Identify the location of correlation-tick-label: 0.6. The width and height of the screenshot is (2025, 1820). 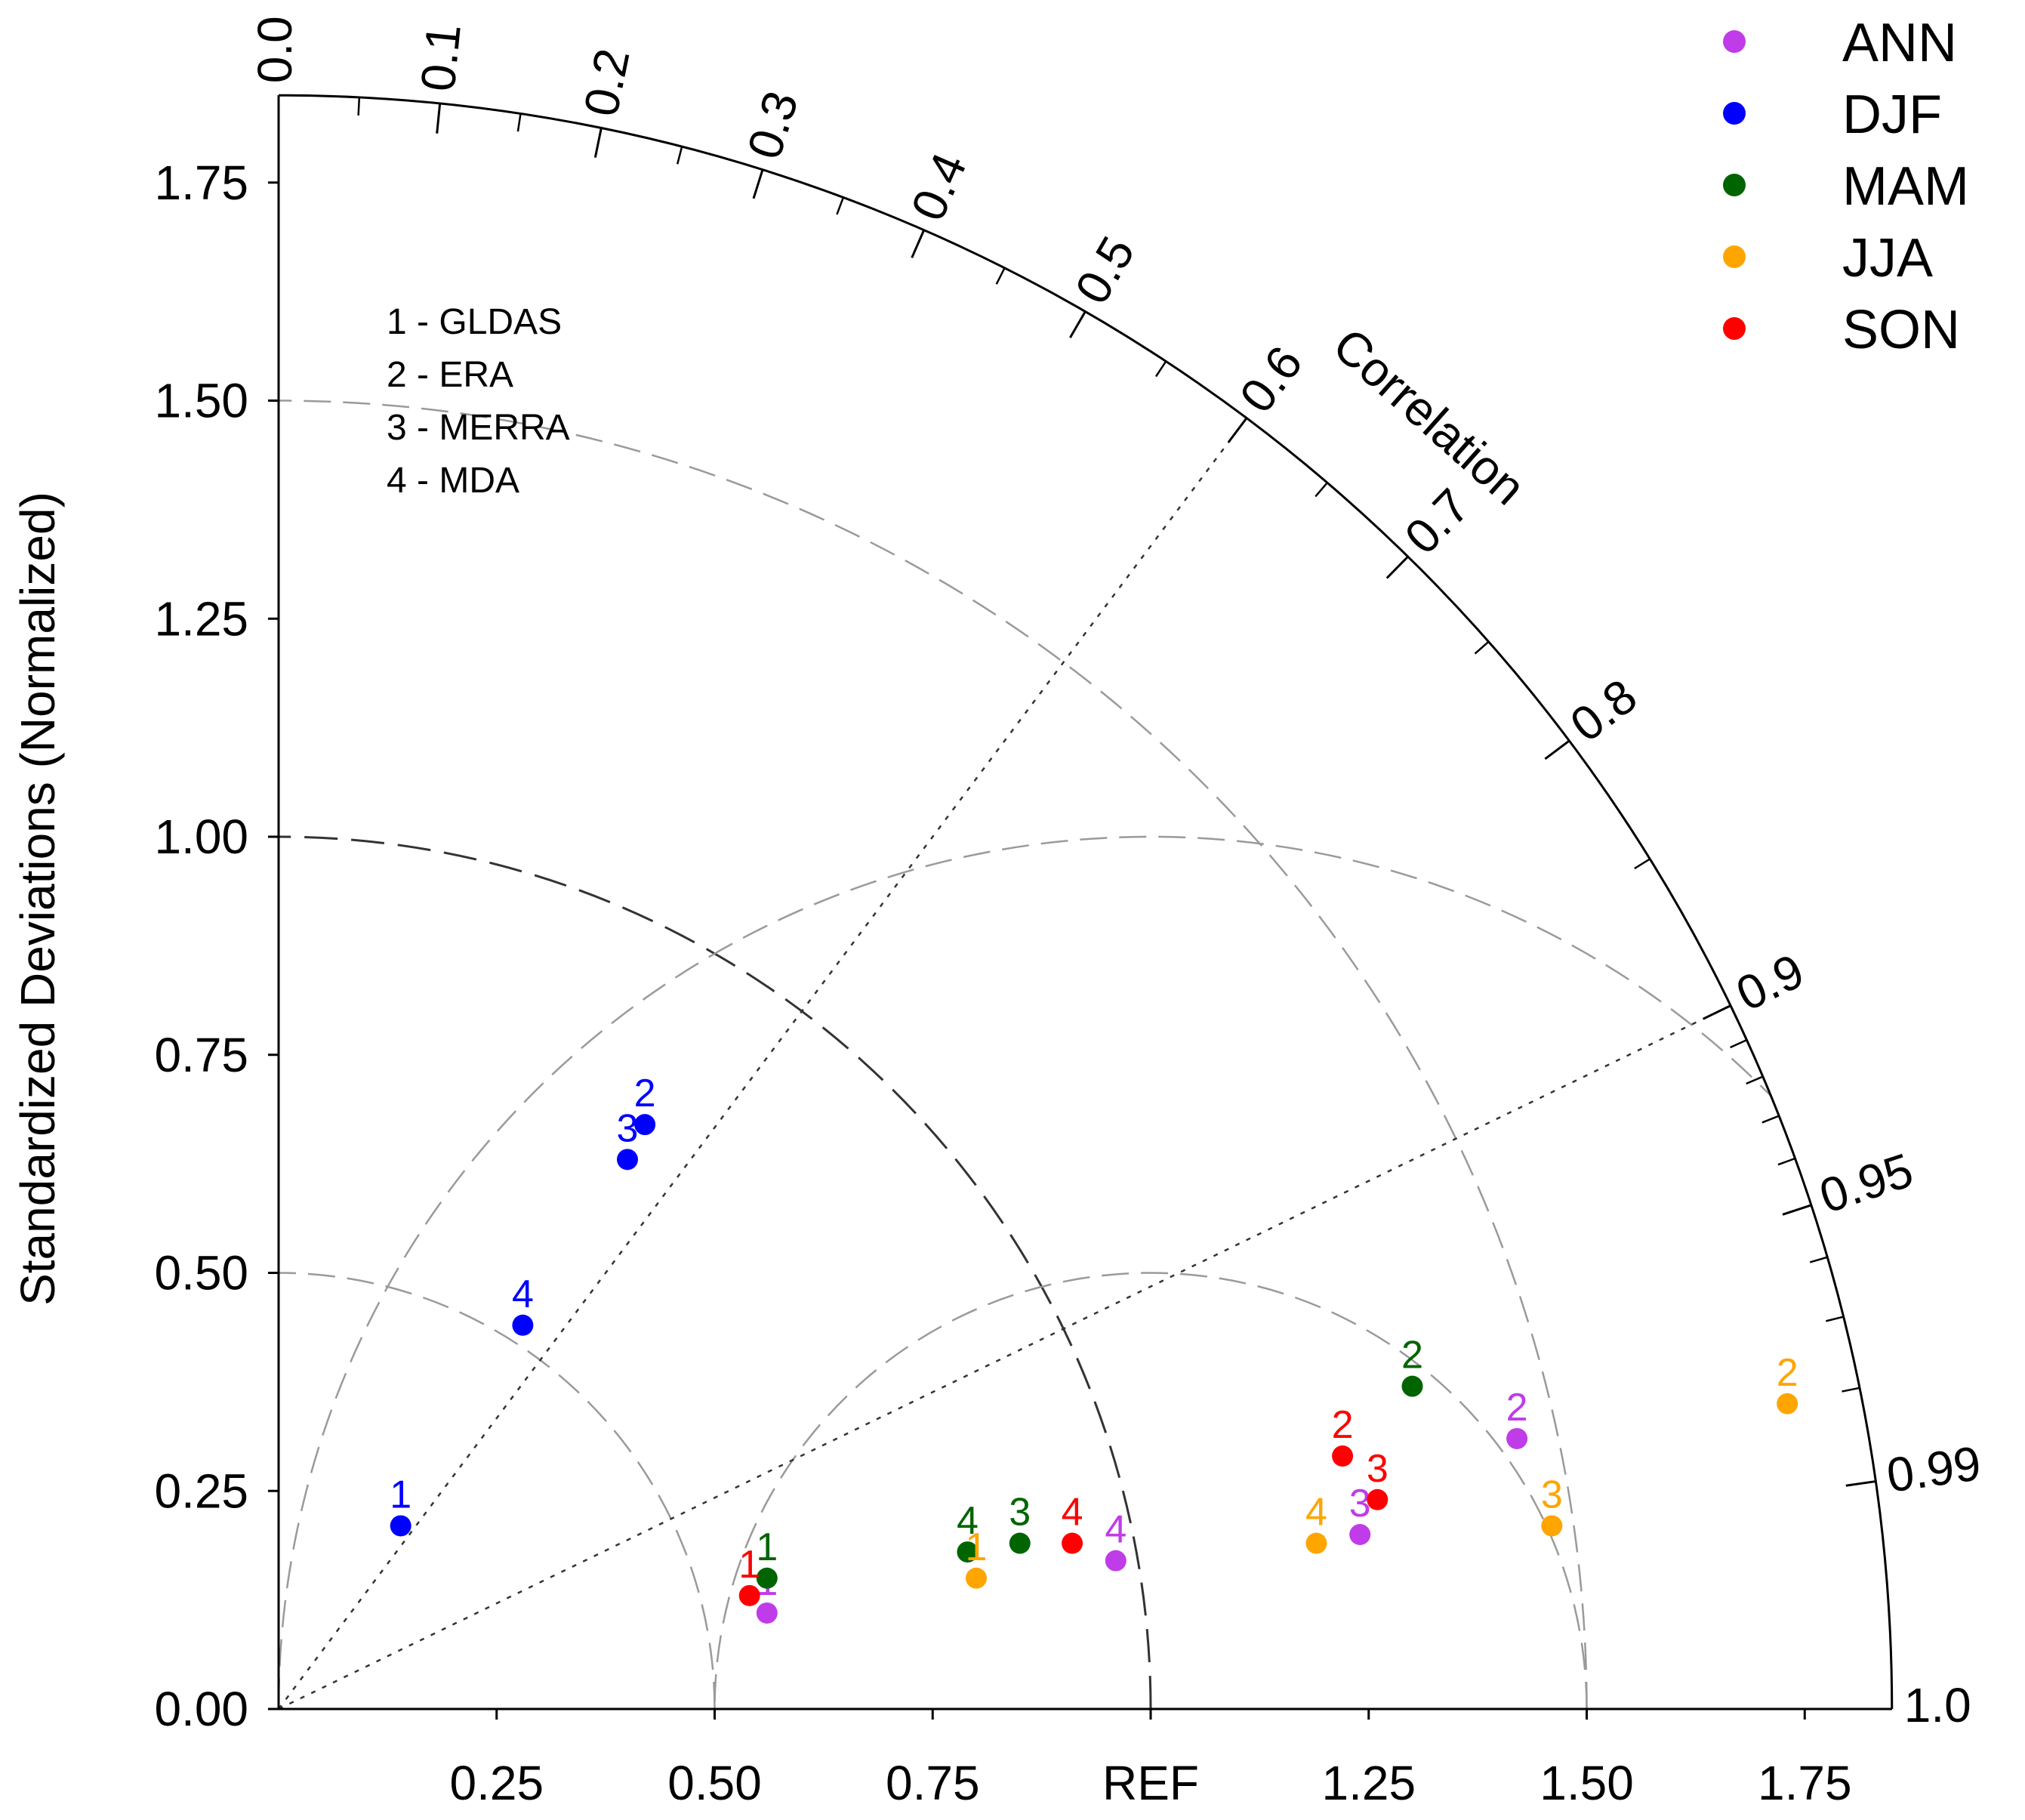
(1271, 379).